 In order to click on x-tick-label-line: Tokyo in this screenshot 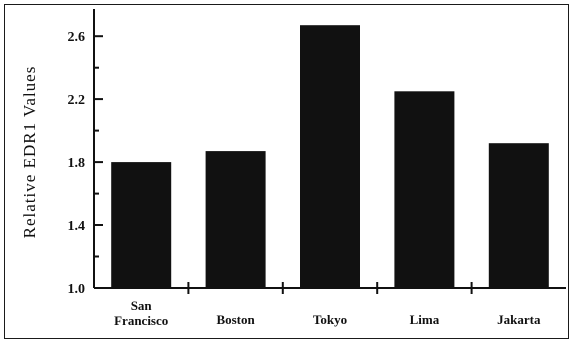, I will do `click(330, 319)`.